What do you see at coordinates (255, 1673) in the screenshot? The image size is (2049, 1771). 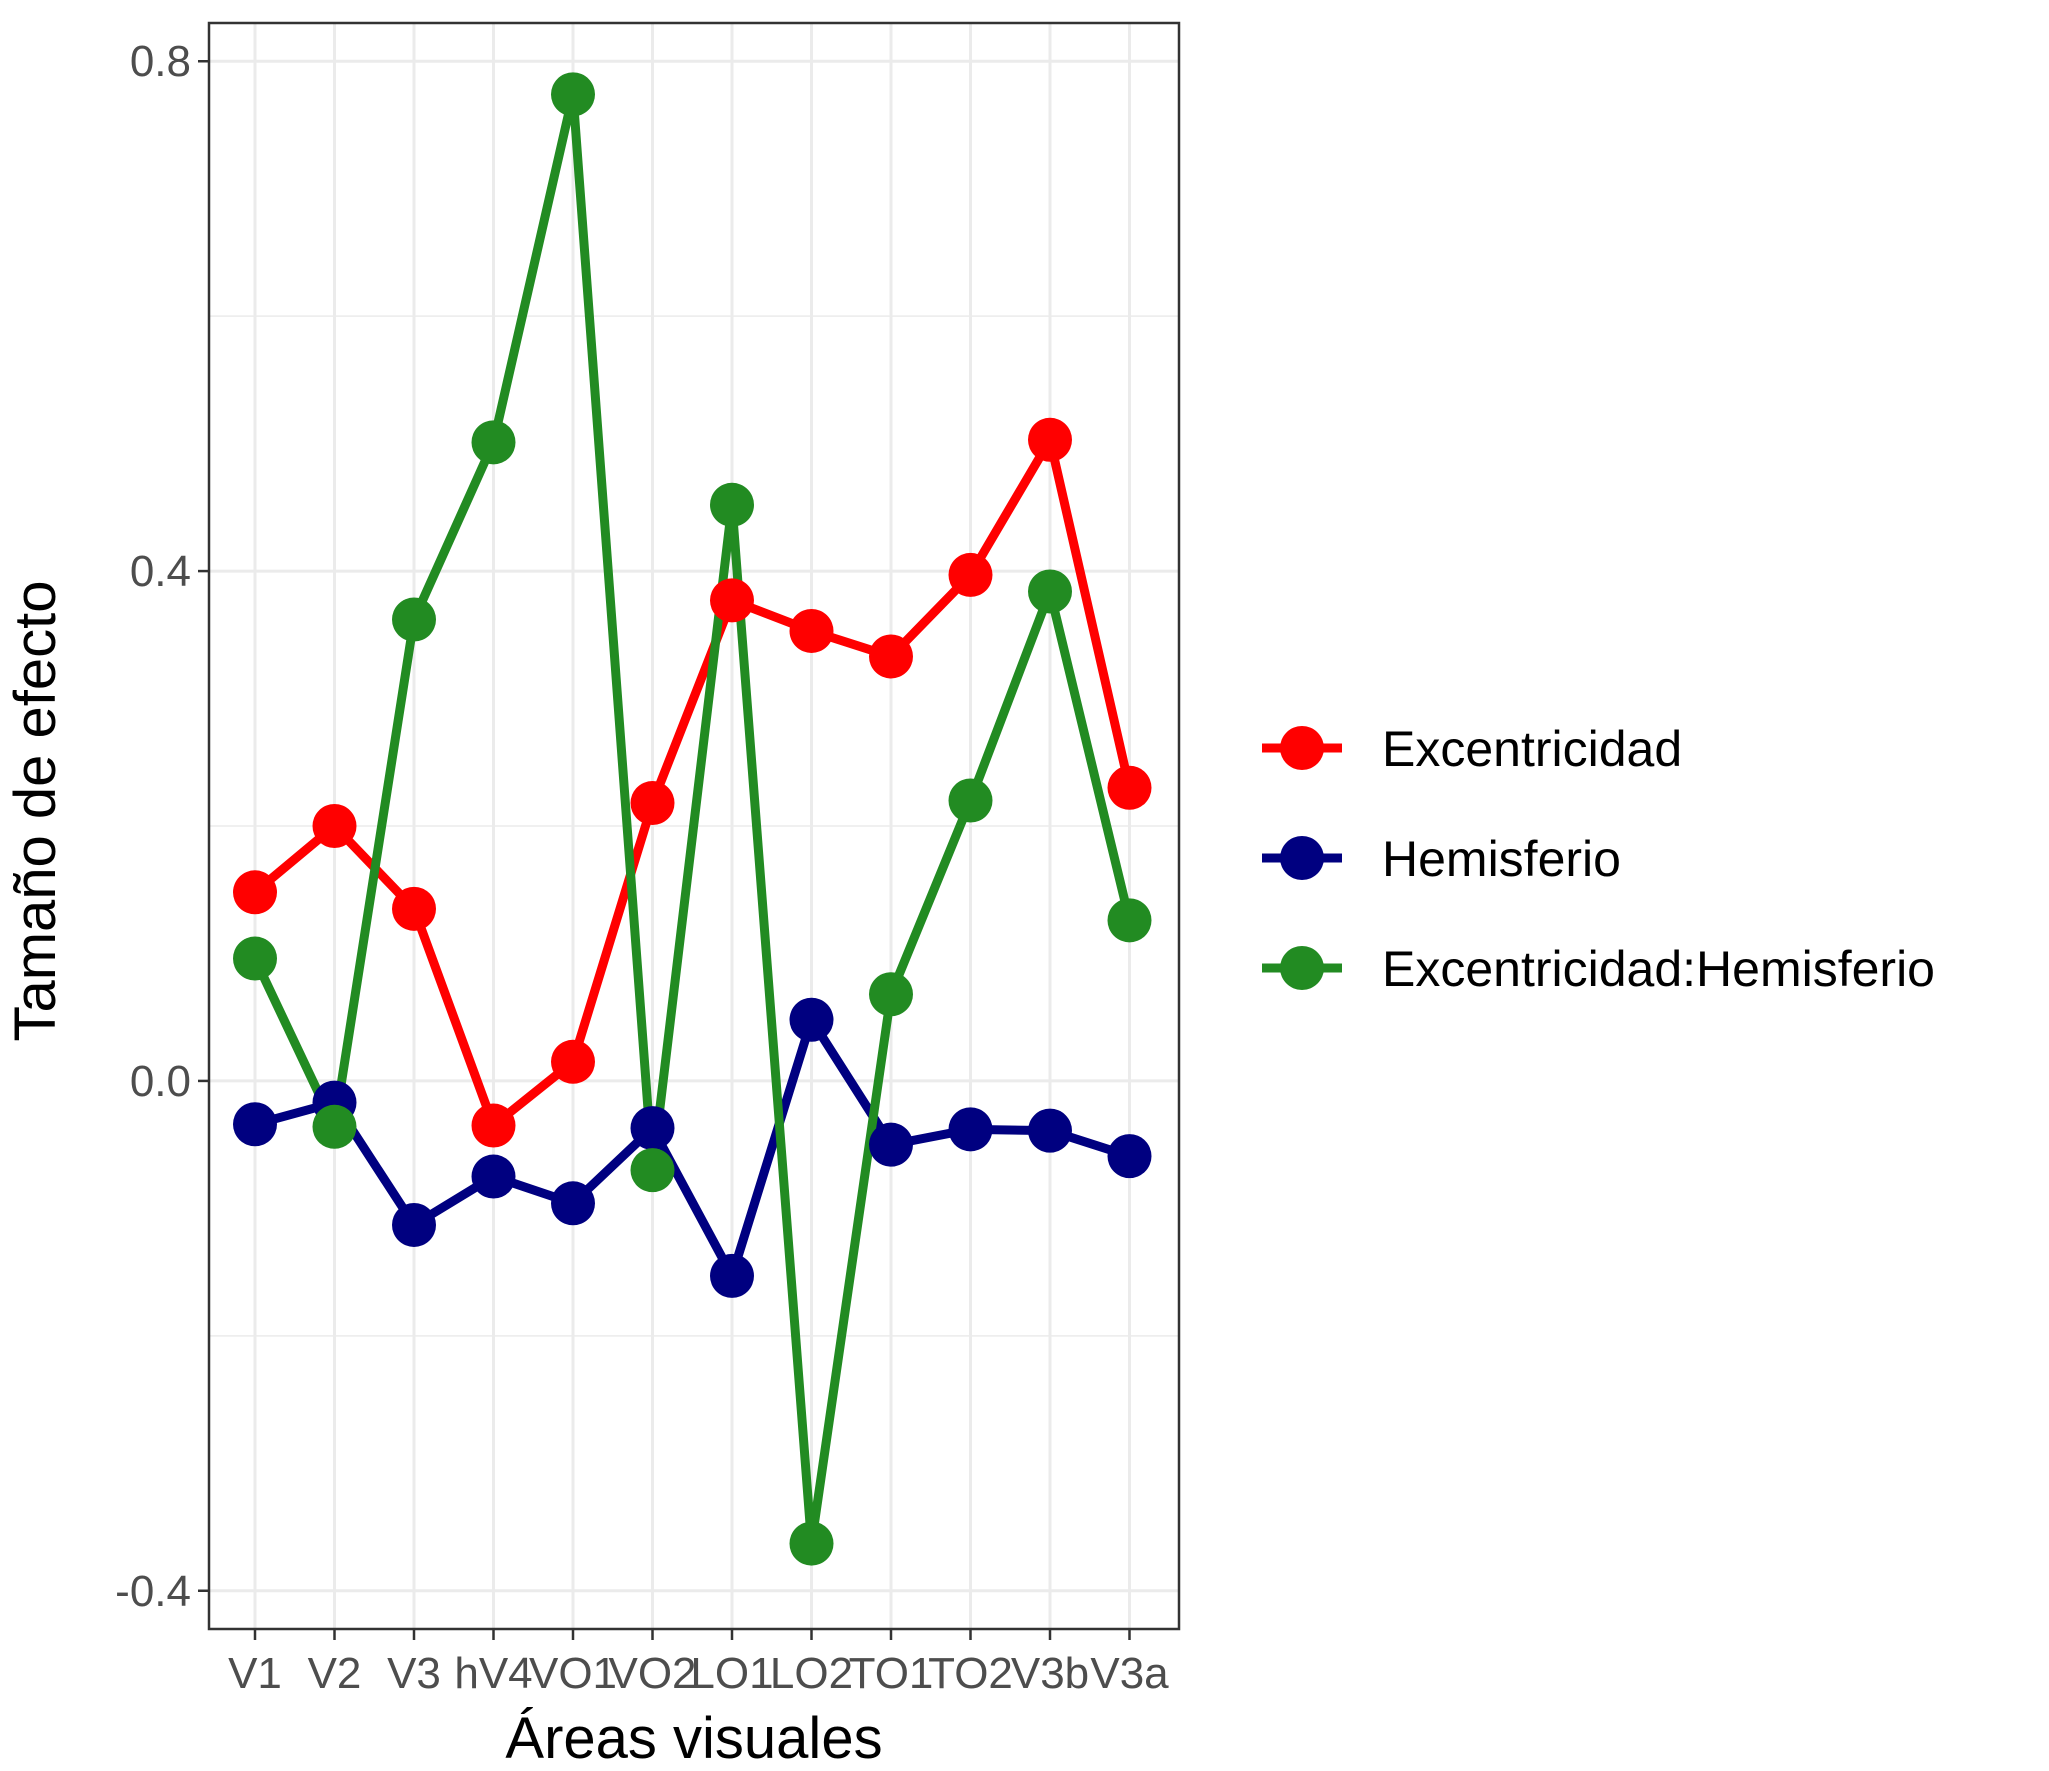 I see `x-tick-label: V1` at bounding box center [255, 1673].